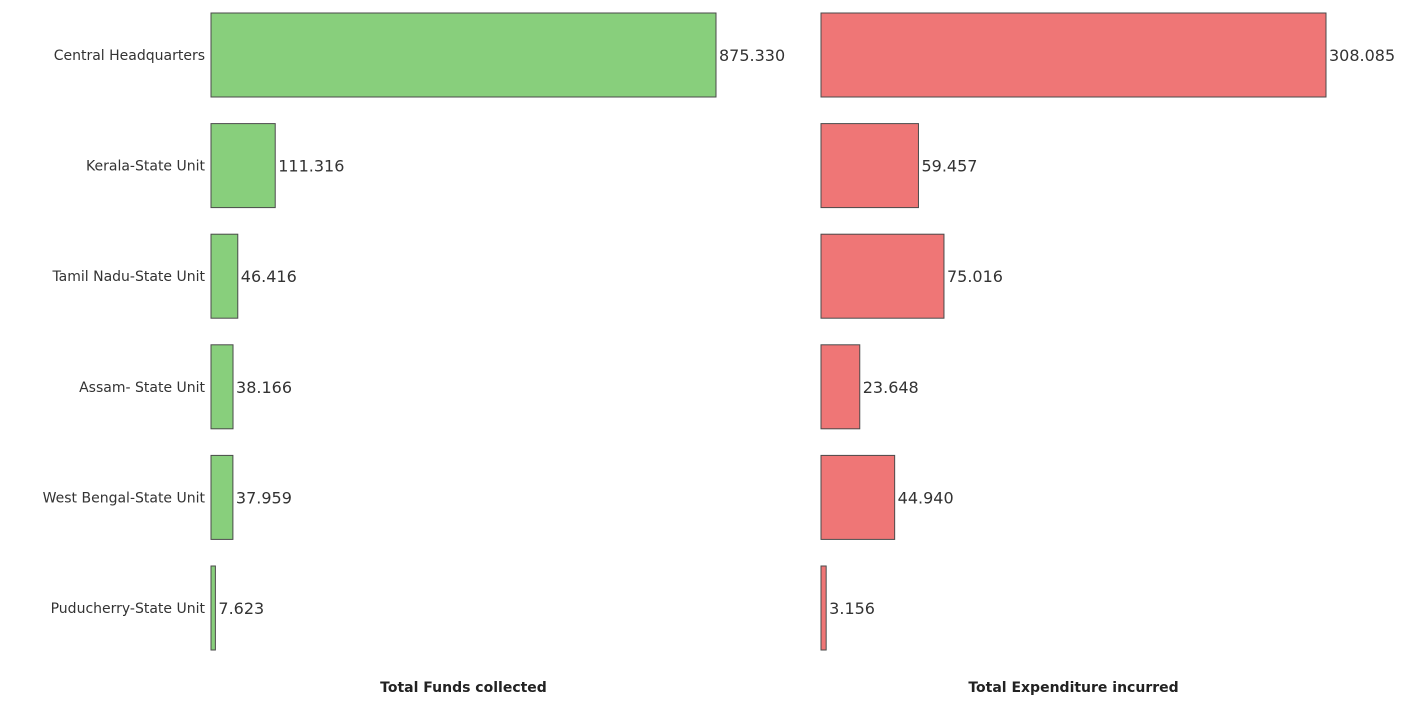 The image size is (1417, 703). I want to click on category-label: Kerala-State Unit, so click(145, 167).